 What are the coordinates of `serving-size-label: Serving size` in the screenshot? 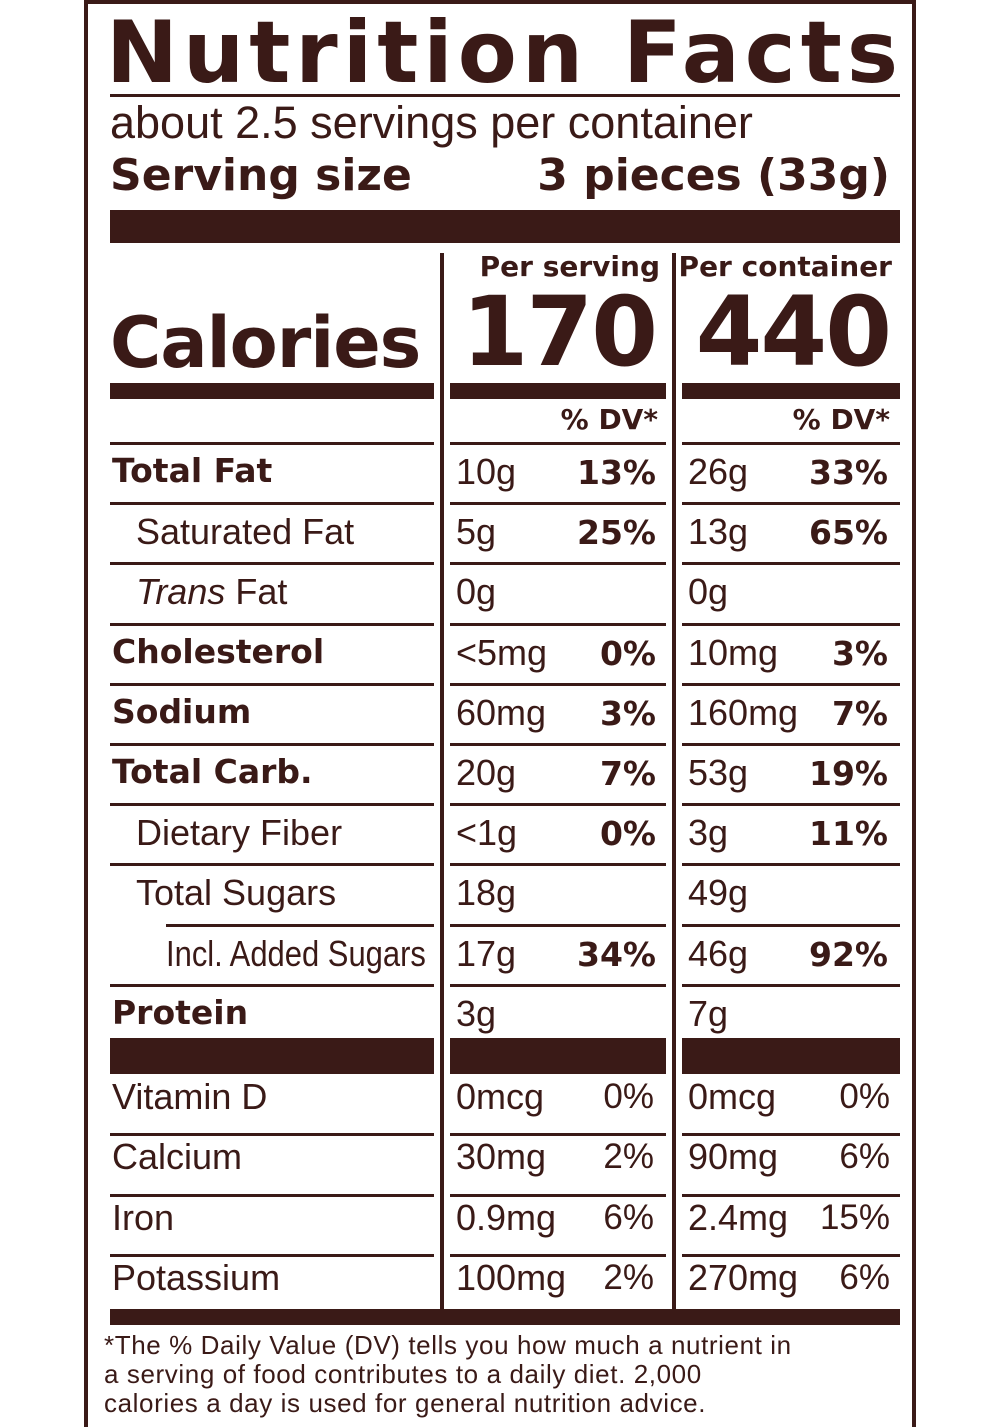 It's located at (261, 175).